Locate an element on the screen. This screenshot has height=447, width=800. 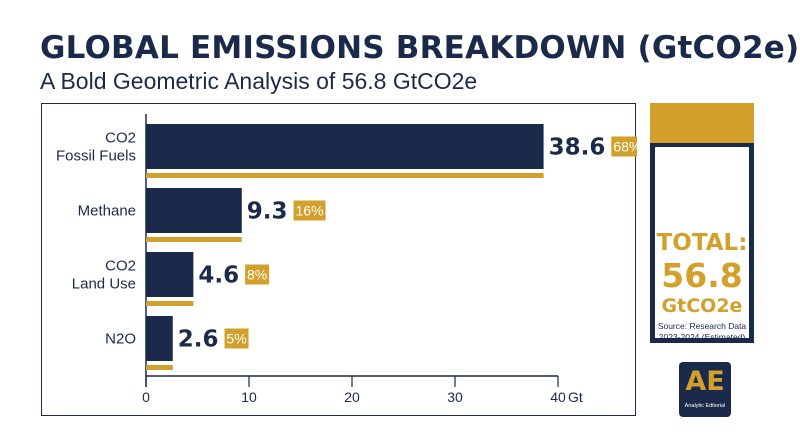
category-label: Land Use is located at coordinates (104, 284).